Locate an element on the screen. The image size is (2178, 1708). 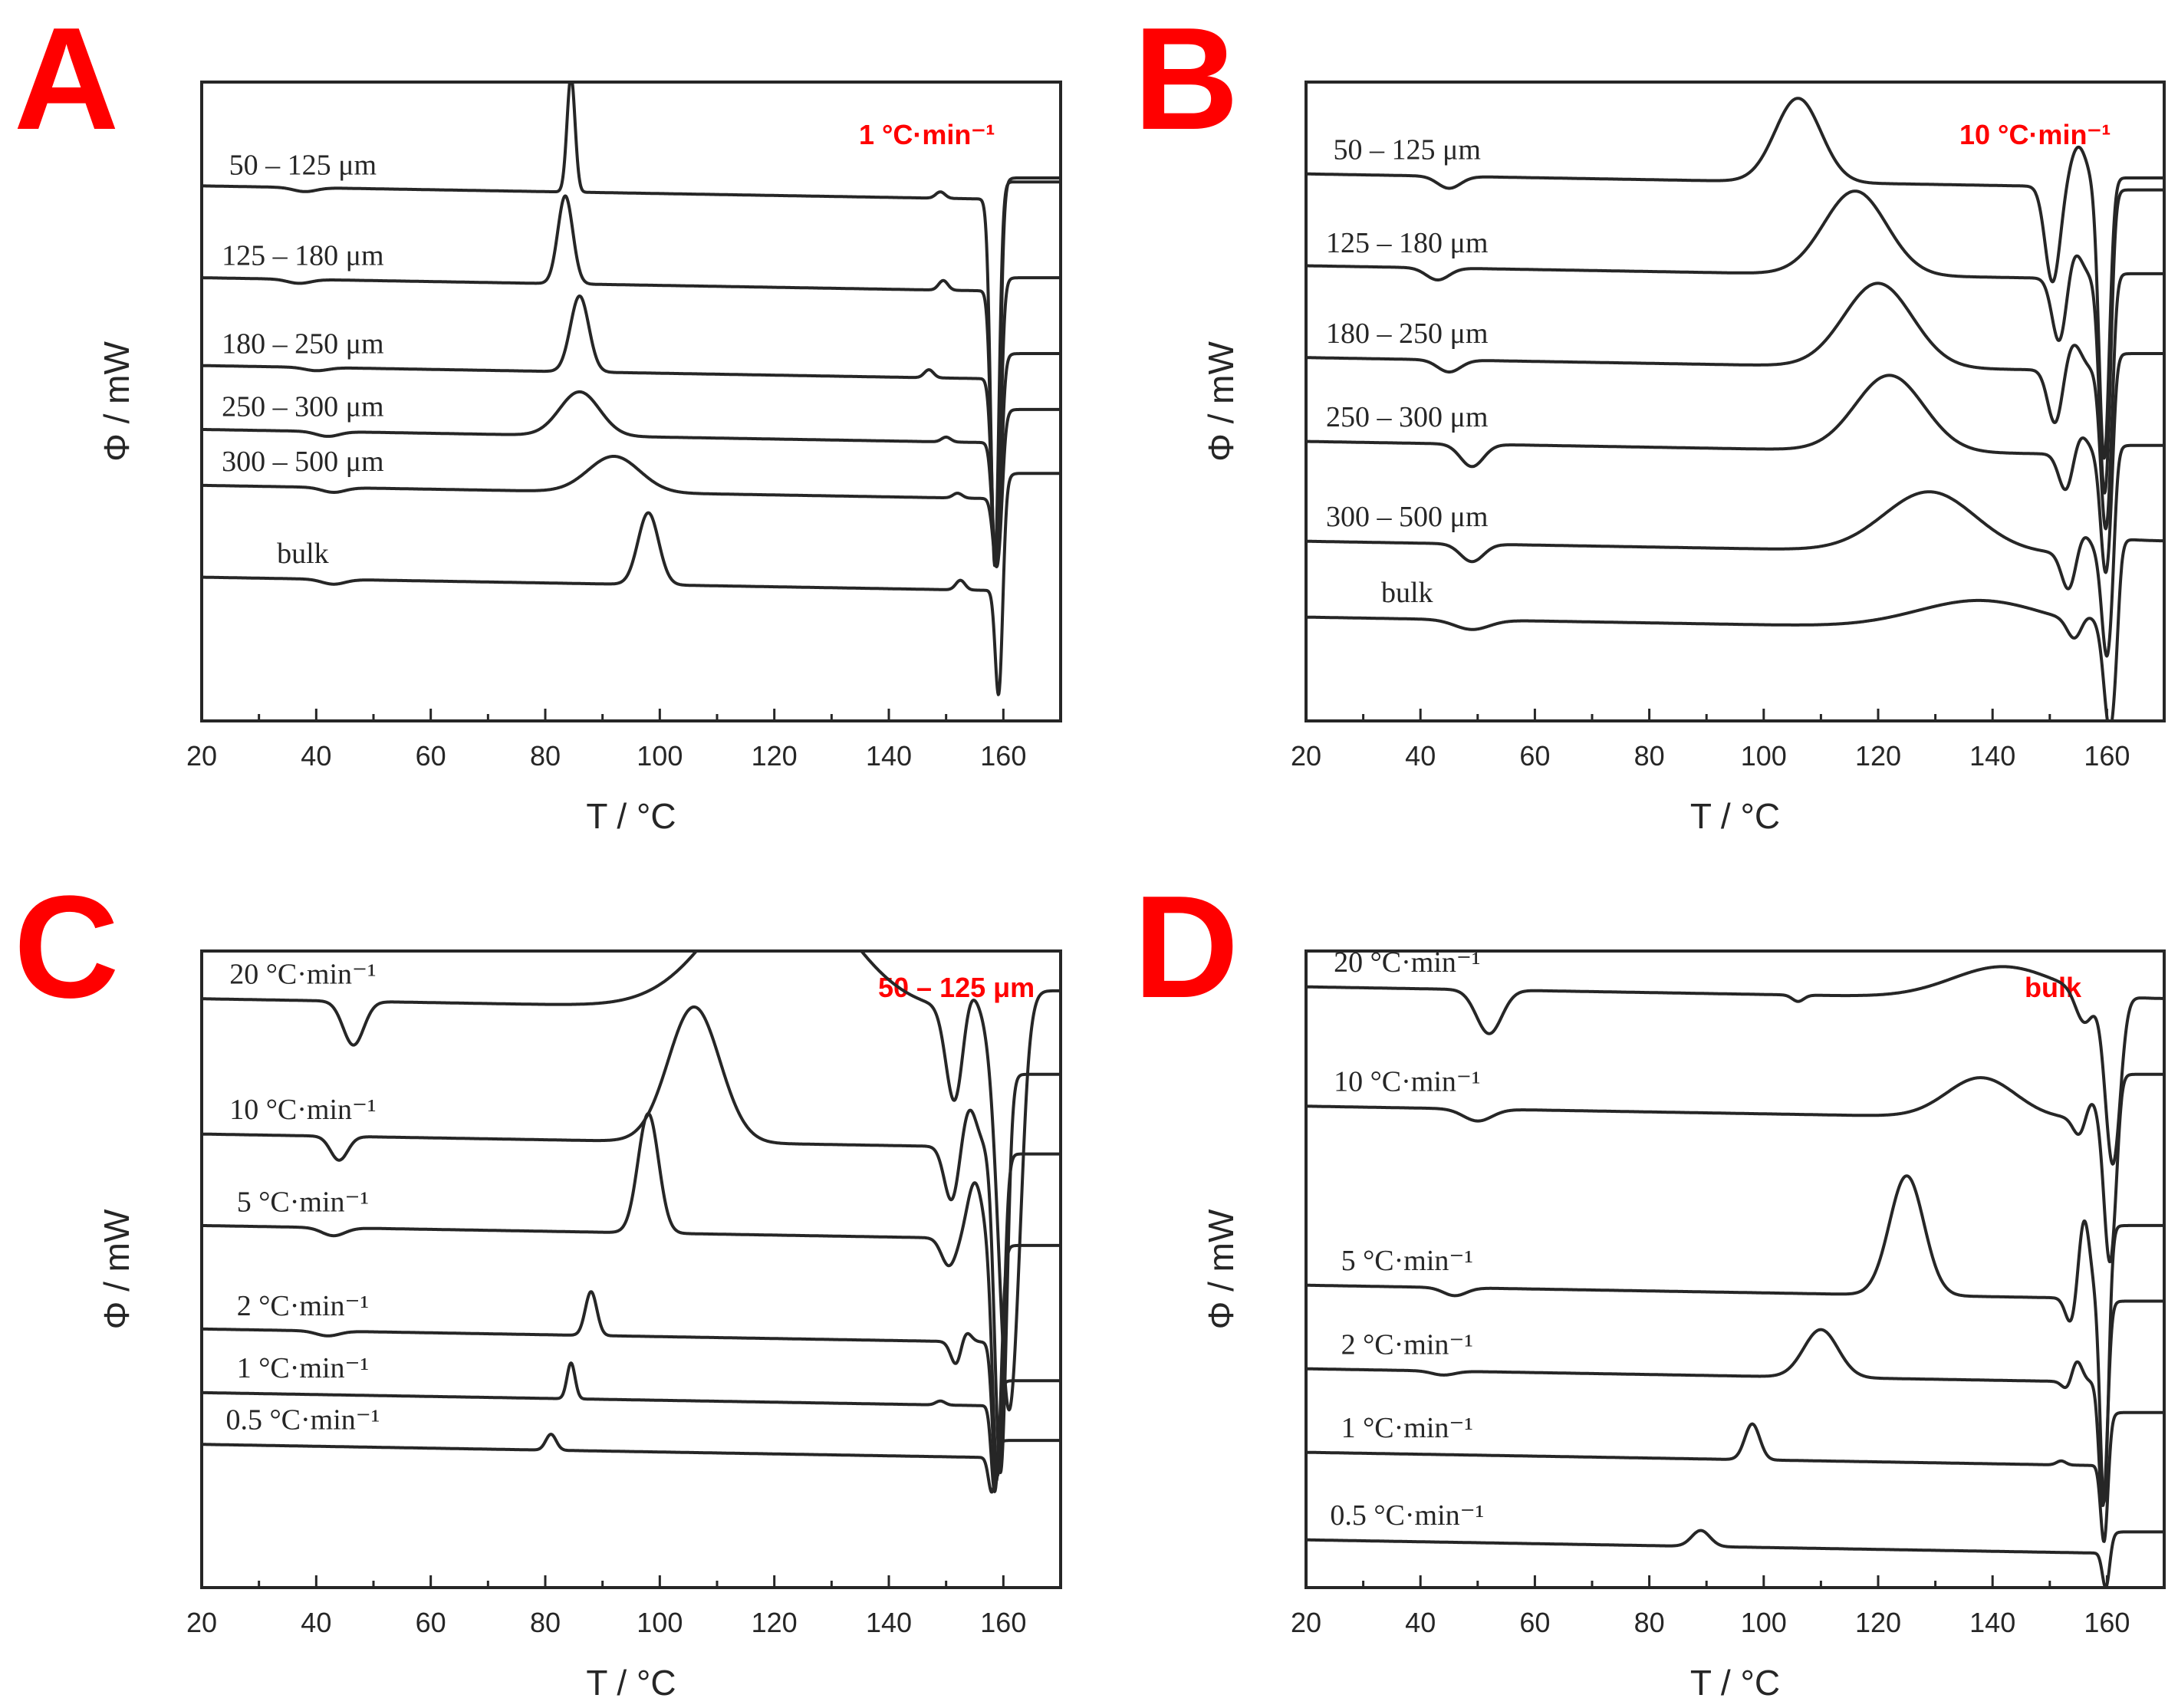
panel-letter-a: A is located at coordinates (66, 80).